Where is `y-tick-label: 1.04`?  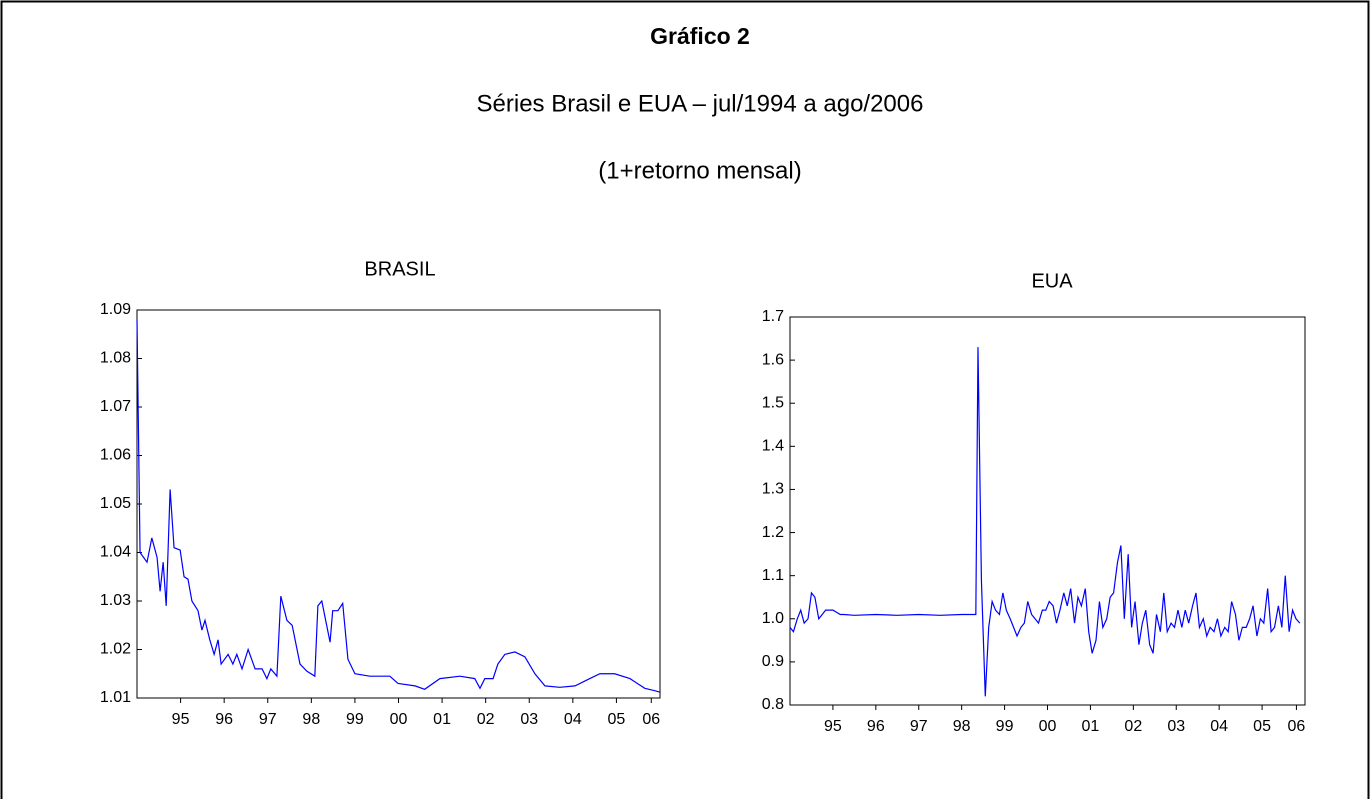
y-tick-label: 1.04 is located at coordinates (115, 552).